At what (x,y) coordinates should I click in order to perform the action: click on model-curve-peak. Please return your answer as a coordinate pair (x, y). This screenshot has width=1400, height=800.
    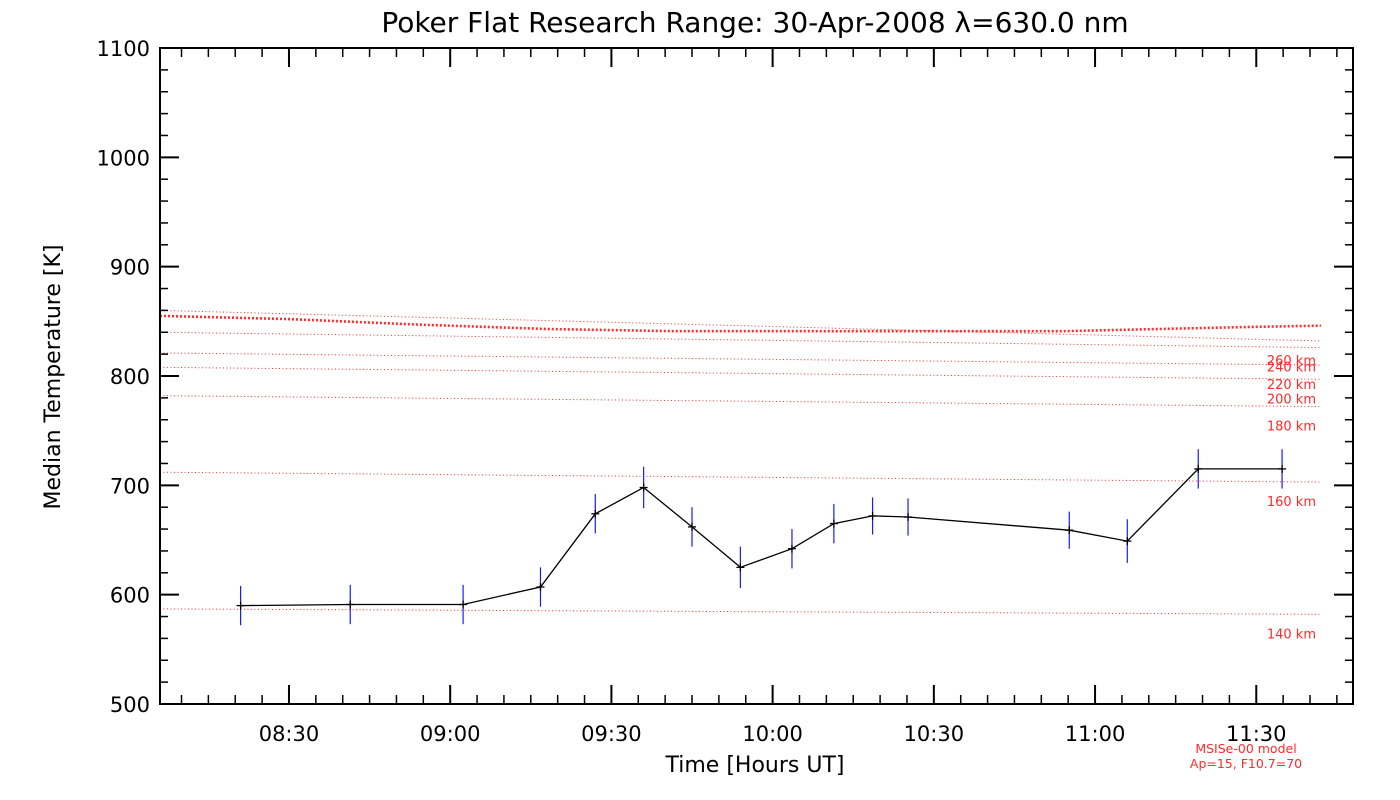
    Looking at the image, I should click on (740, 323).